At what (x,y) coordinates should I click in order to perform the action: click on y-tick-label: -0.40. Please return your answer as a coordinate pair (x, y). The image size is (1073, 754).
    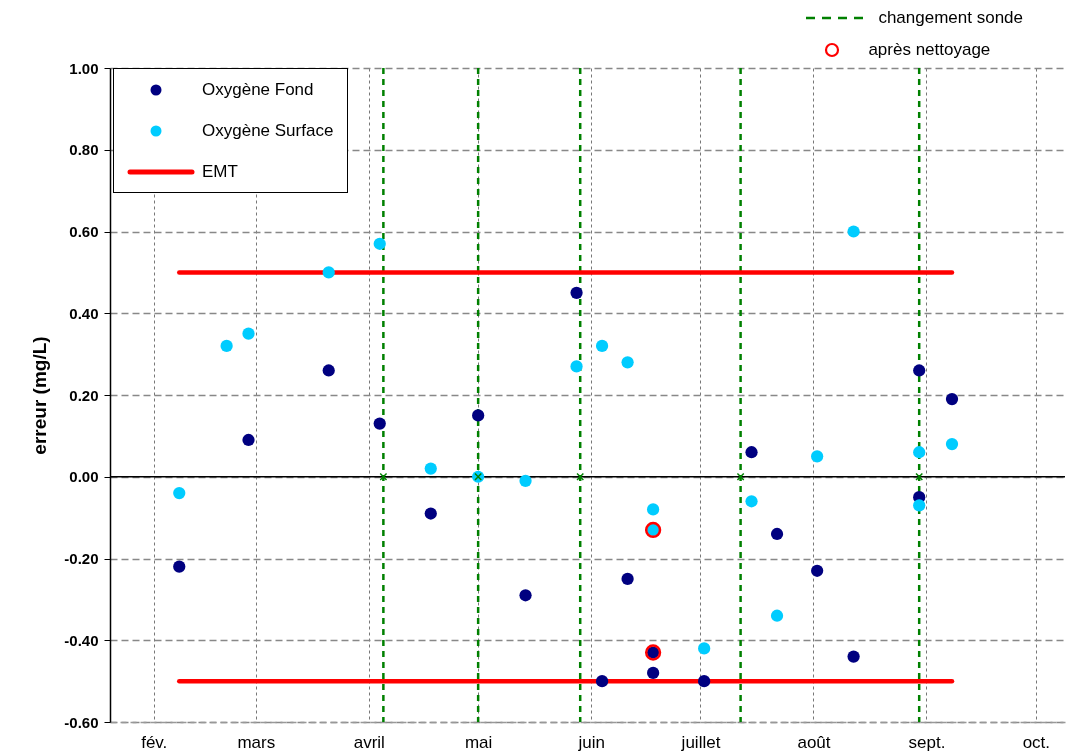
    Looking at the image, I should click on (81, 640).